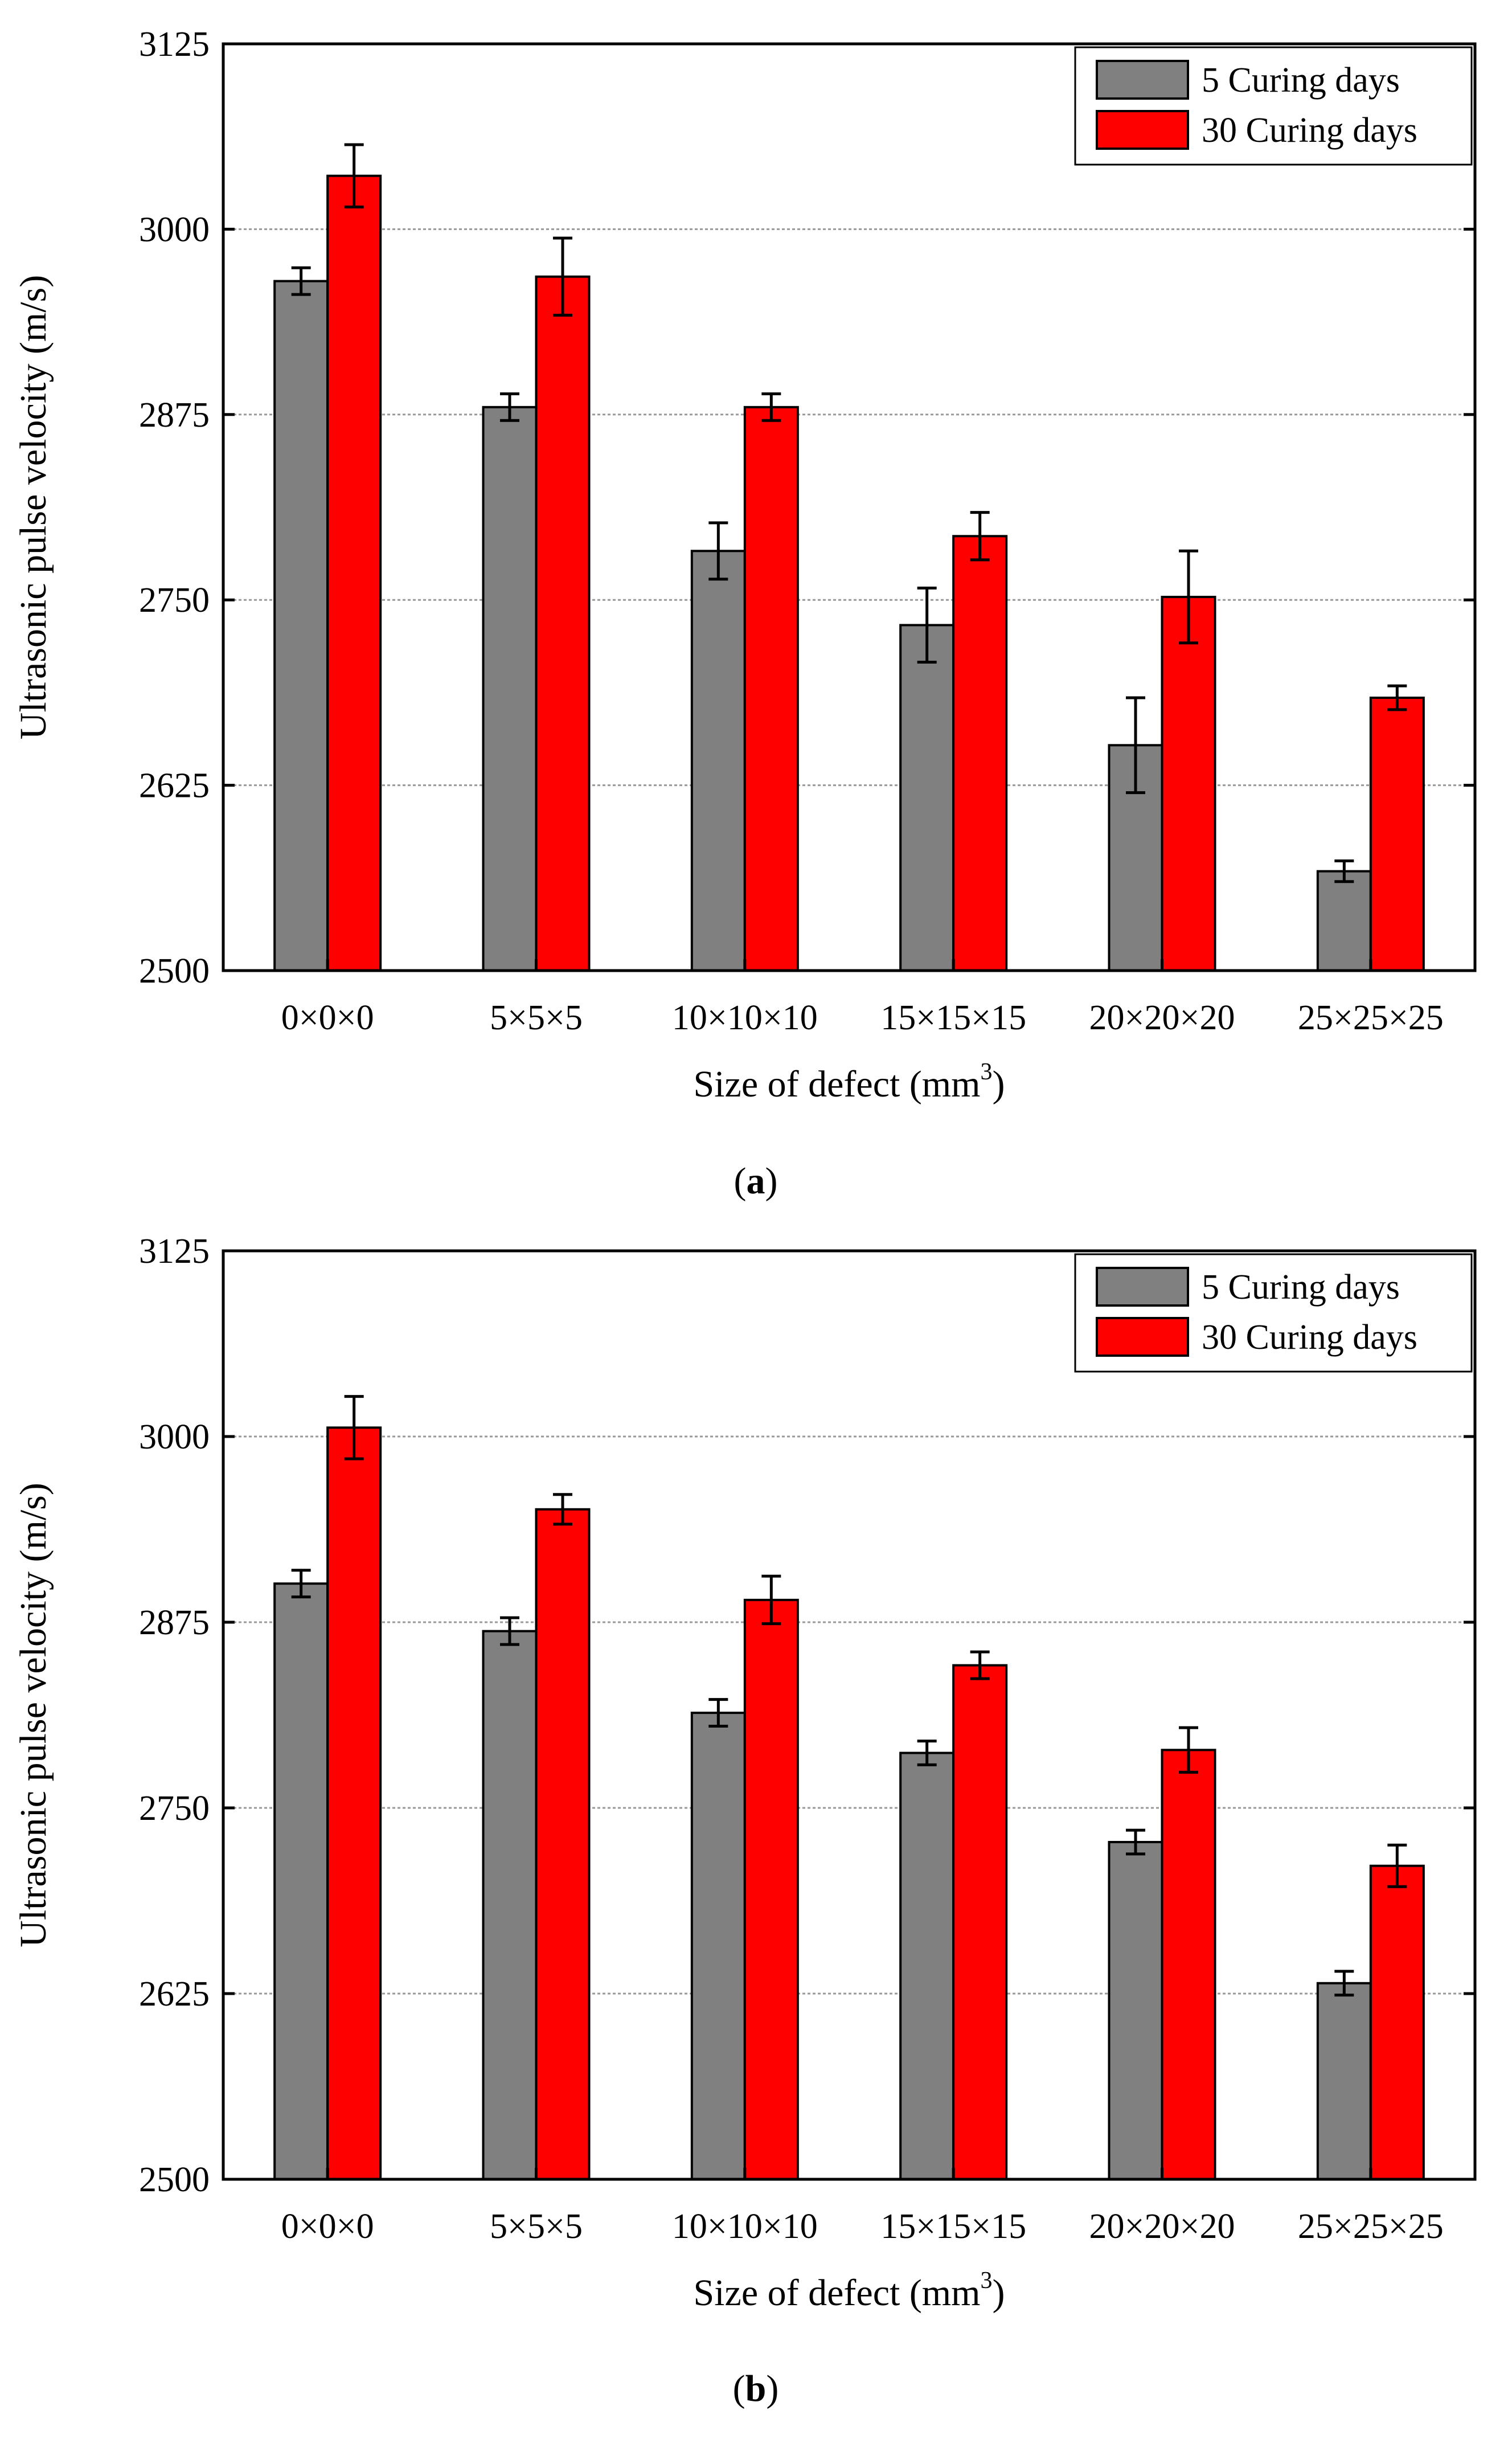 The height and width of the screenshot is (2443, 1512). I want to click on panel-label-letter: b, so click(756, 2388).